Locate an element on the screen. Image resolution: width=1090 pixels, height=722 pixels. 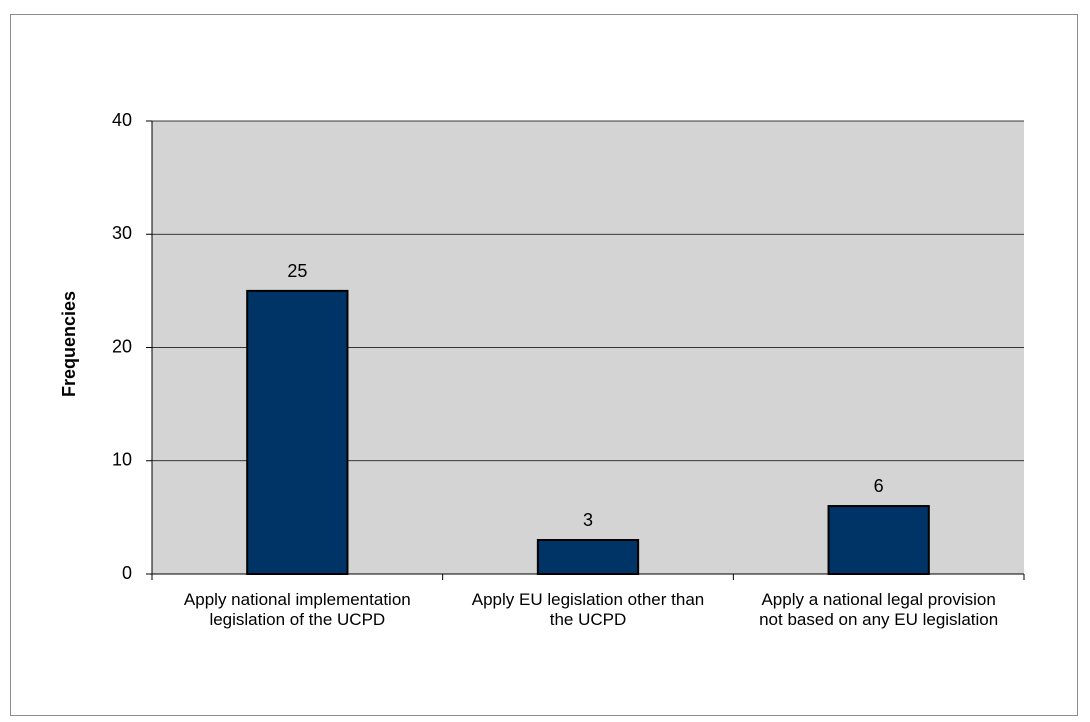
y-tick-label: 0 is located at coordinates (127, 573).